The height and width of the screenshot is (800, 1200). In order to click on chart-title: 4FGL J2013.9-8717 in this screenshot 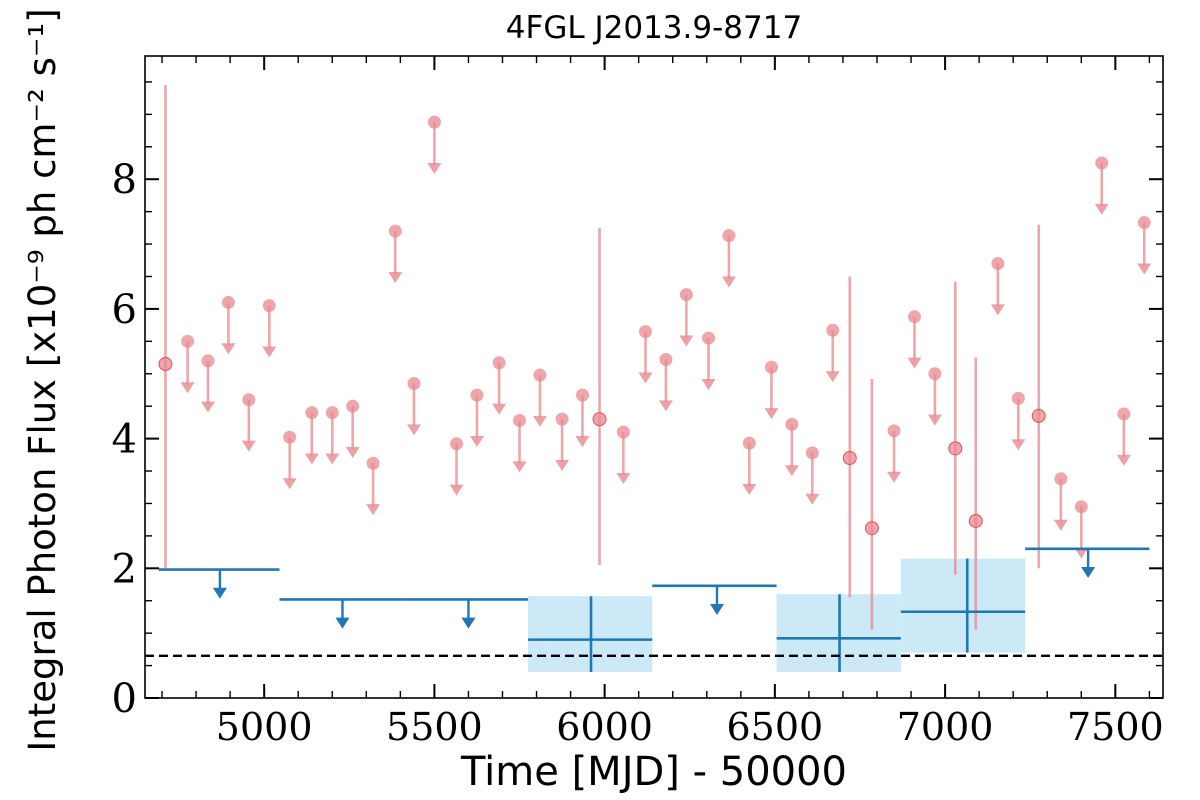, I will do `click(654, 28)`.